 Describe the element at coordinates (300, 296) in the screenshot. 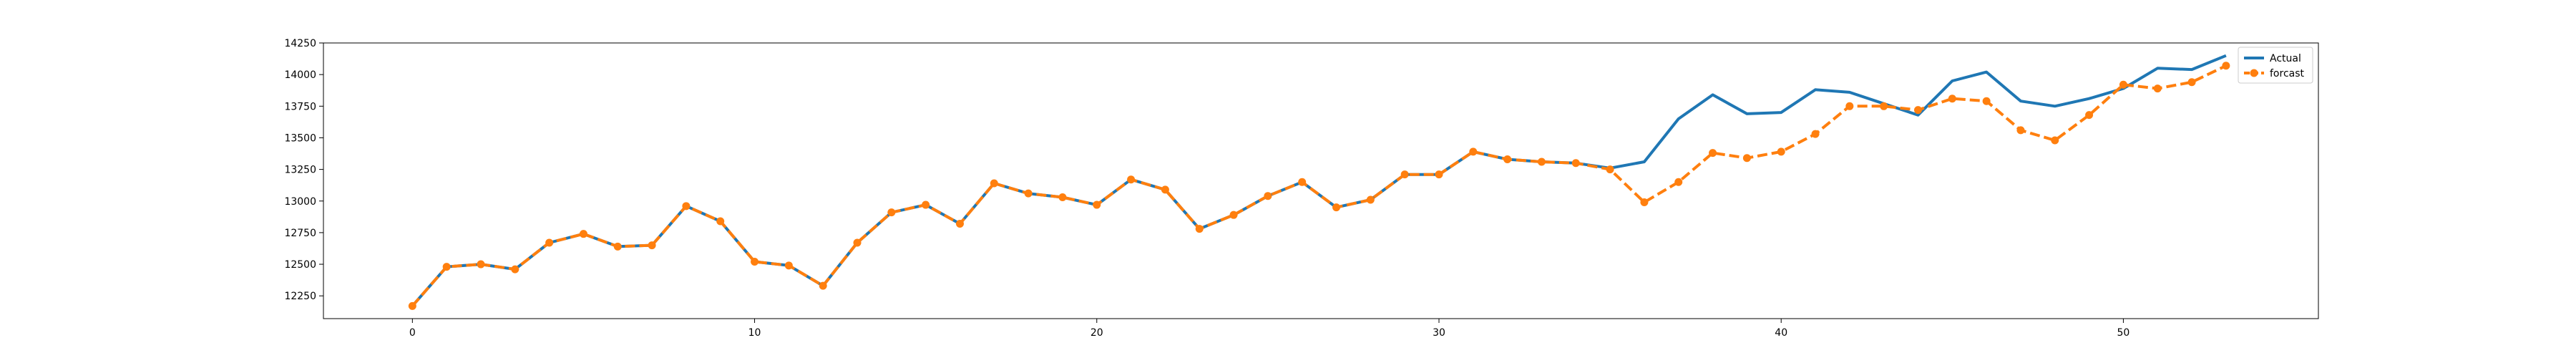

I see `y-tick-label-12250: 12250` at that location.